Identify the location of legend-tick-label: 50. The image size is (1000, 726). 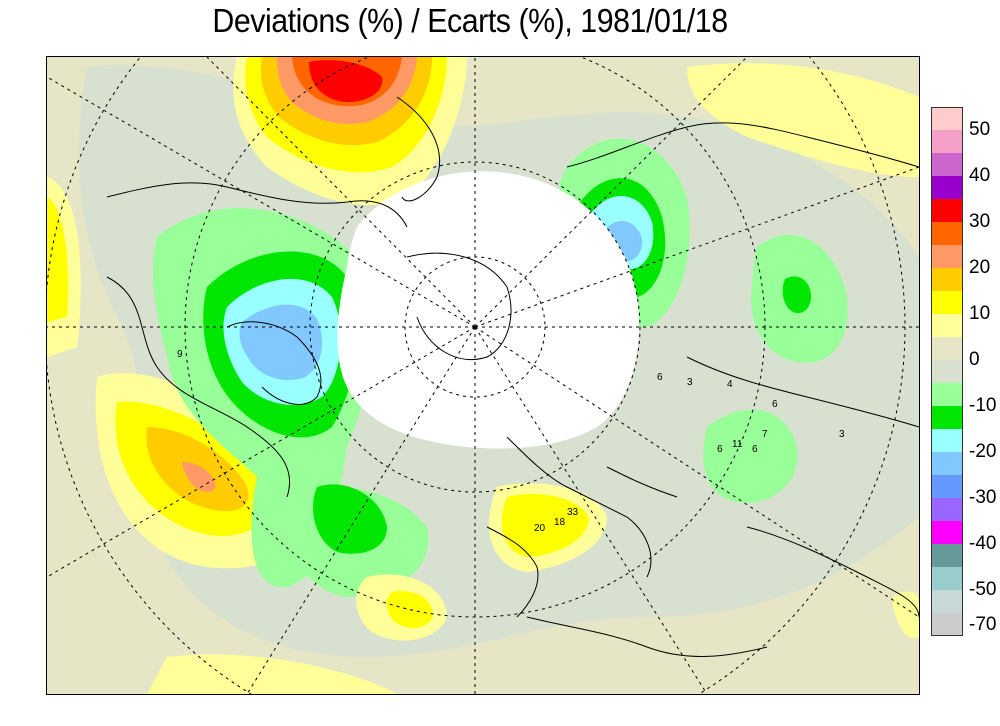
(980, 129).